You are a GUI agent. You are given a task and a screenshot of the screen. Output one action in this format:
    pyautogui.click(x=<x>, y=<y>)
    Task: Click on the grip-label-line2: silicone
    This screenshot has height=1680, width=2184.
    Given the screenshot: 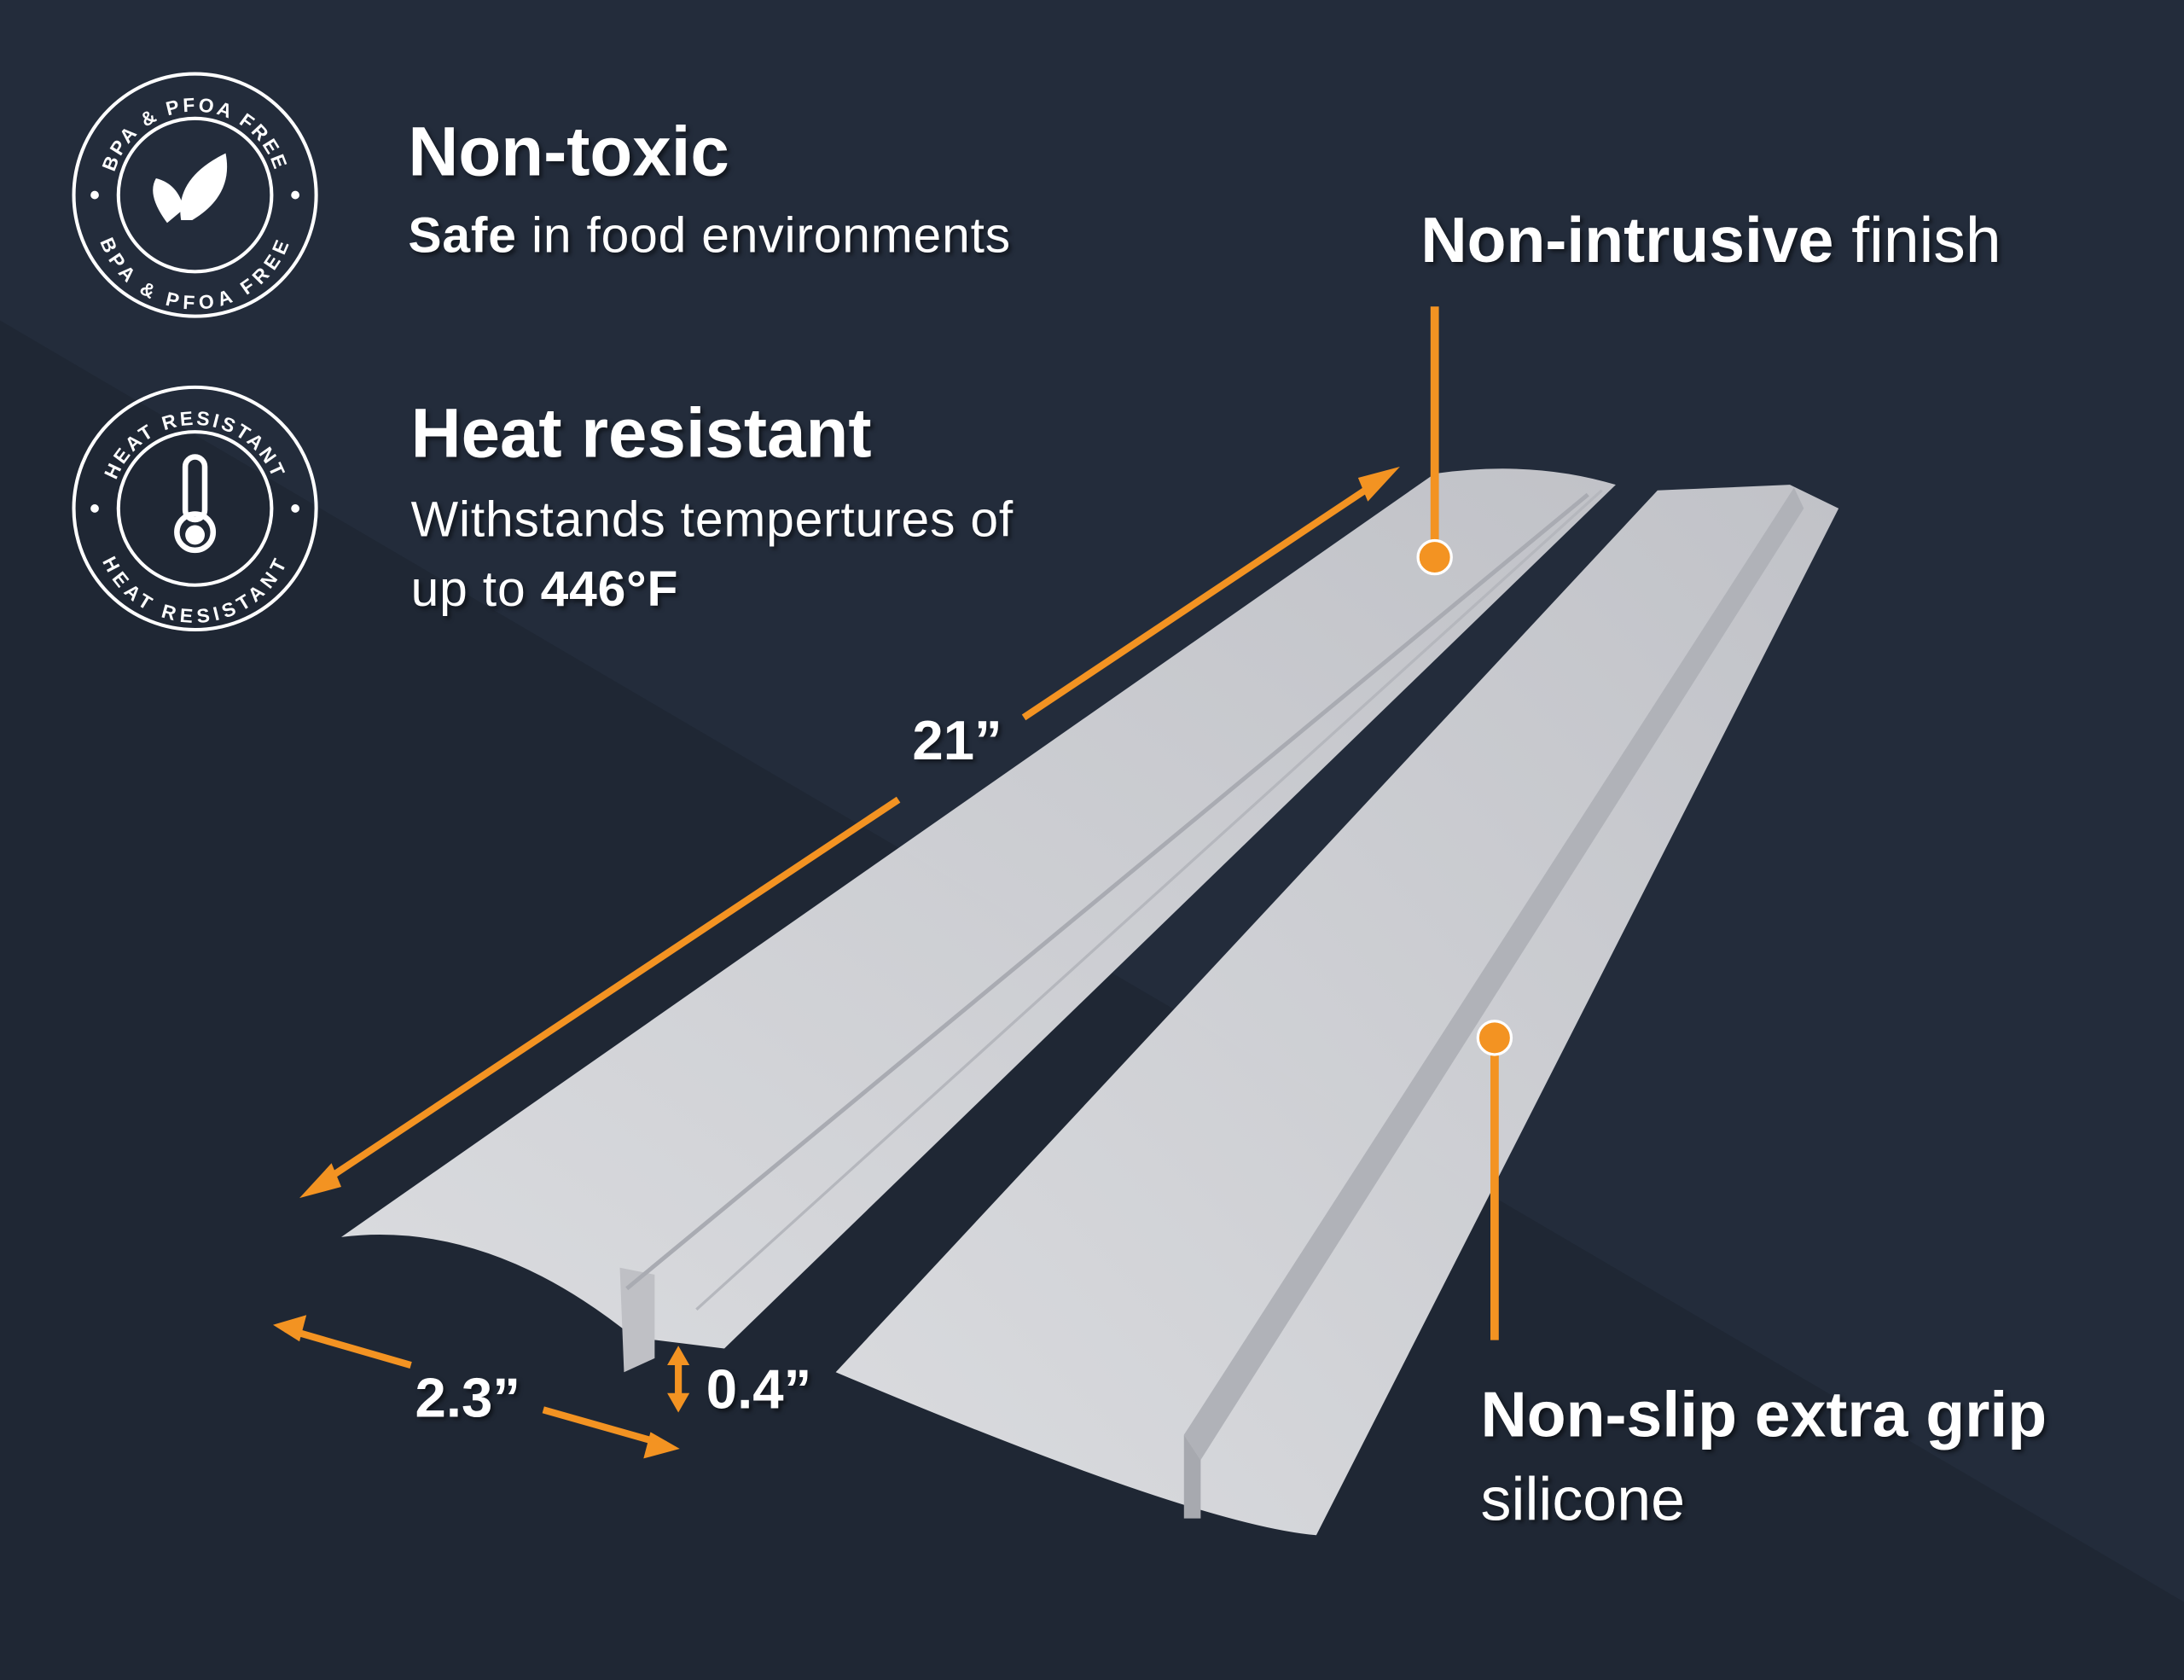 What is the action you would take?
    pyautogui.click(x=1583, y=1499)
    